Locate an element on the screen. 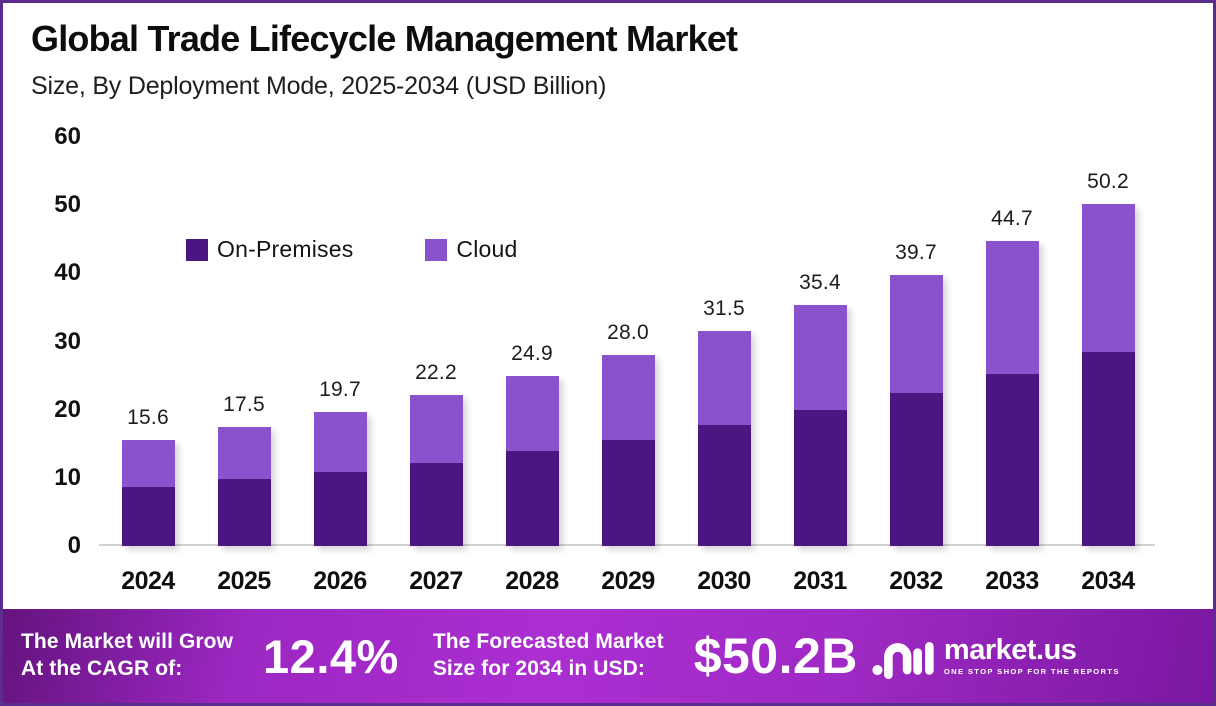  y-axis-tick-label: 20 is located at coordinates (67, 409).